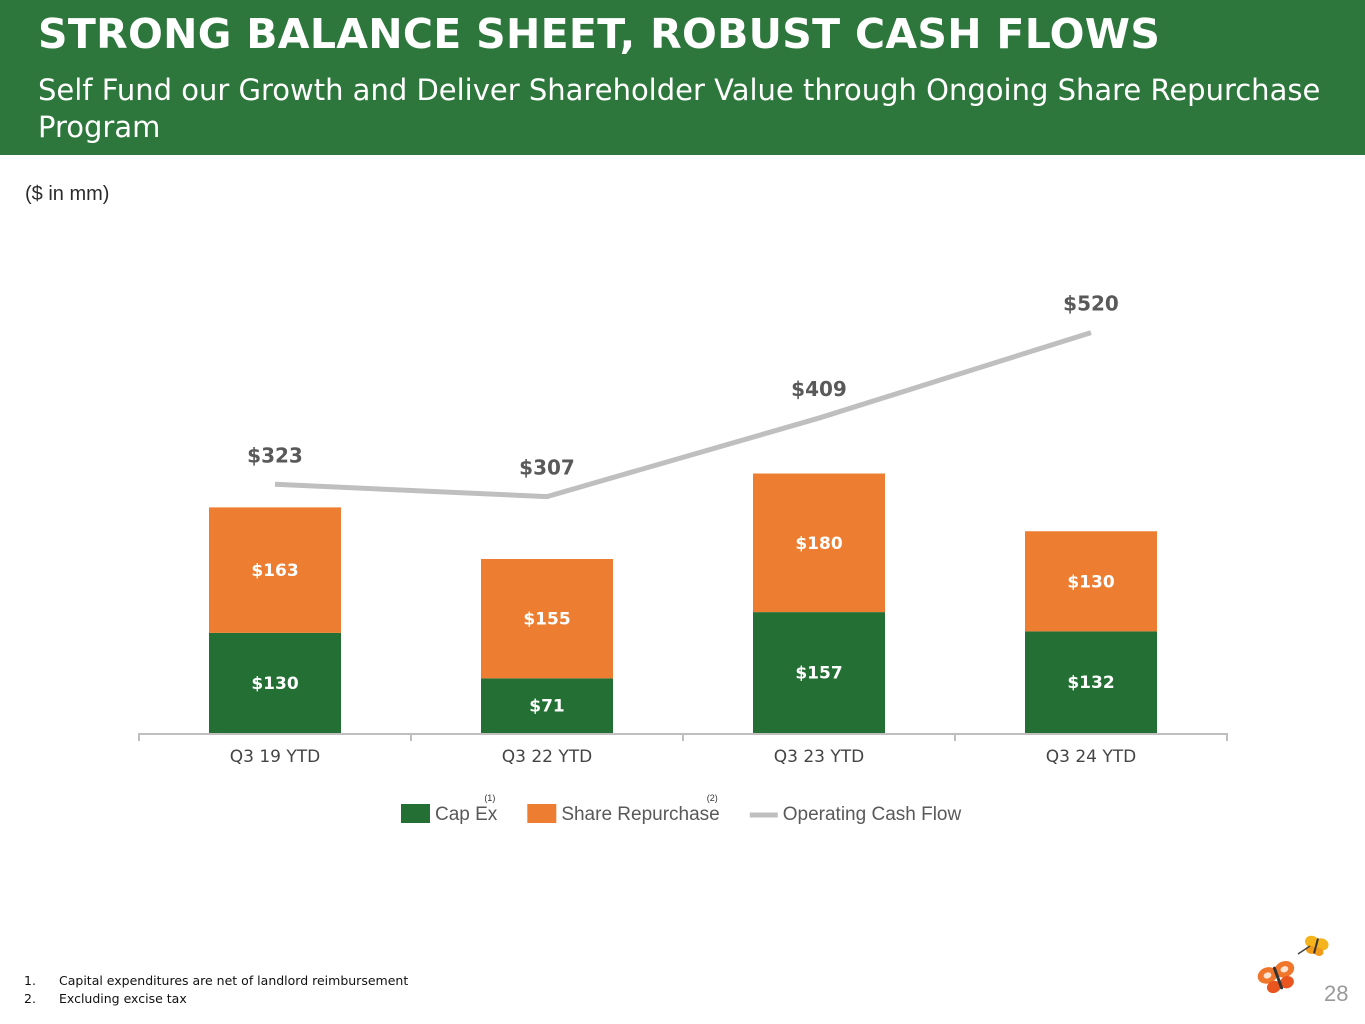  What do you see at coordinates (1091, 304) in the screenshot?
I see `line-value-label: $520` at bounding box center [1091, 304].